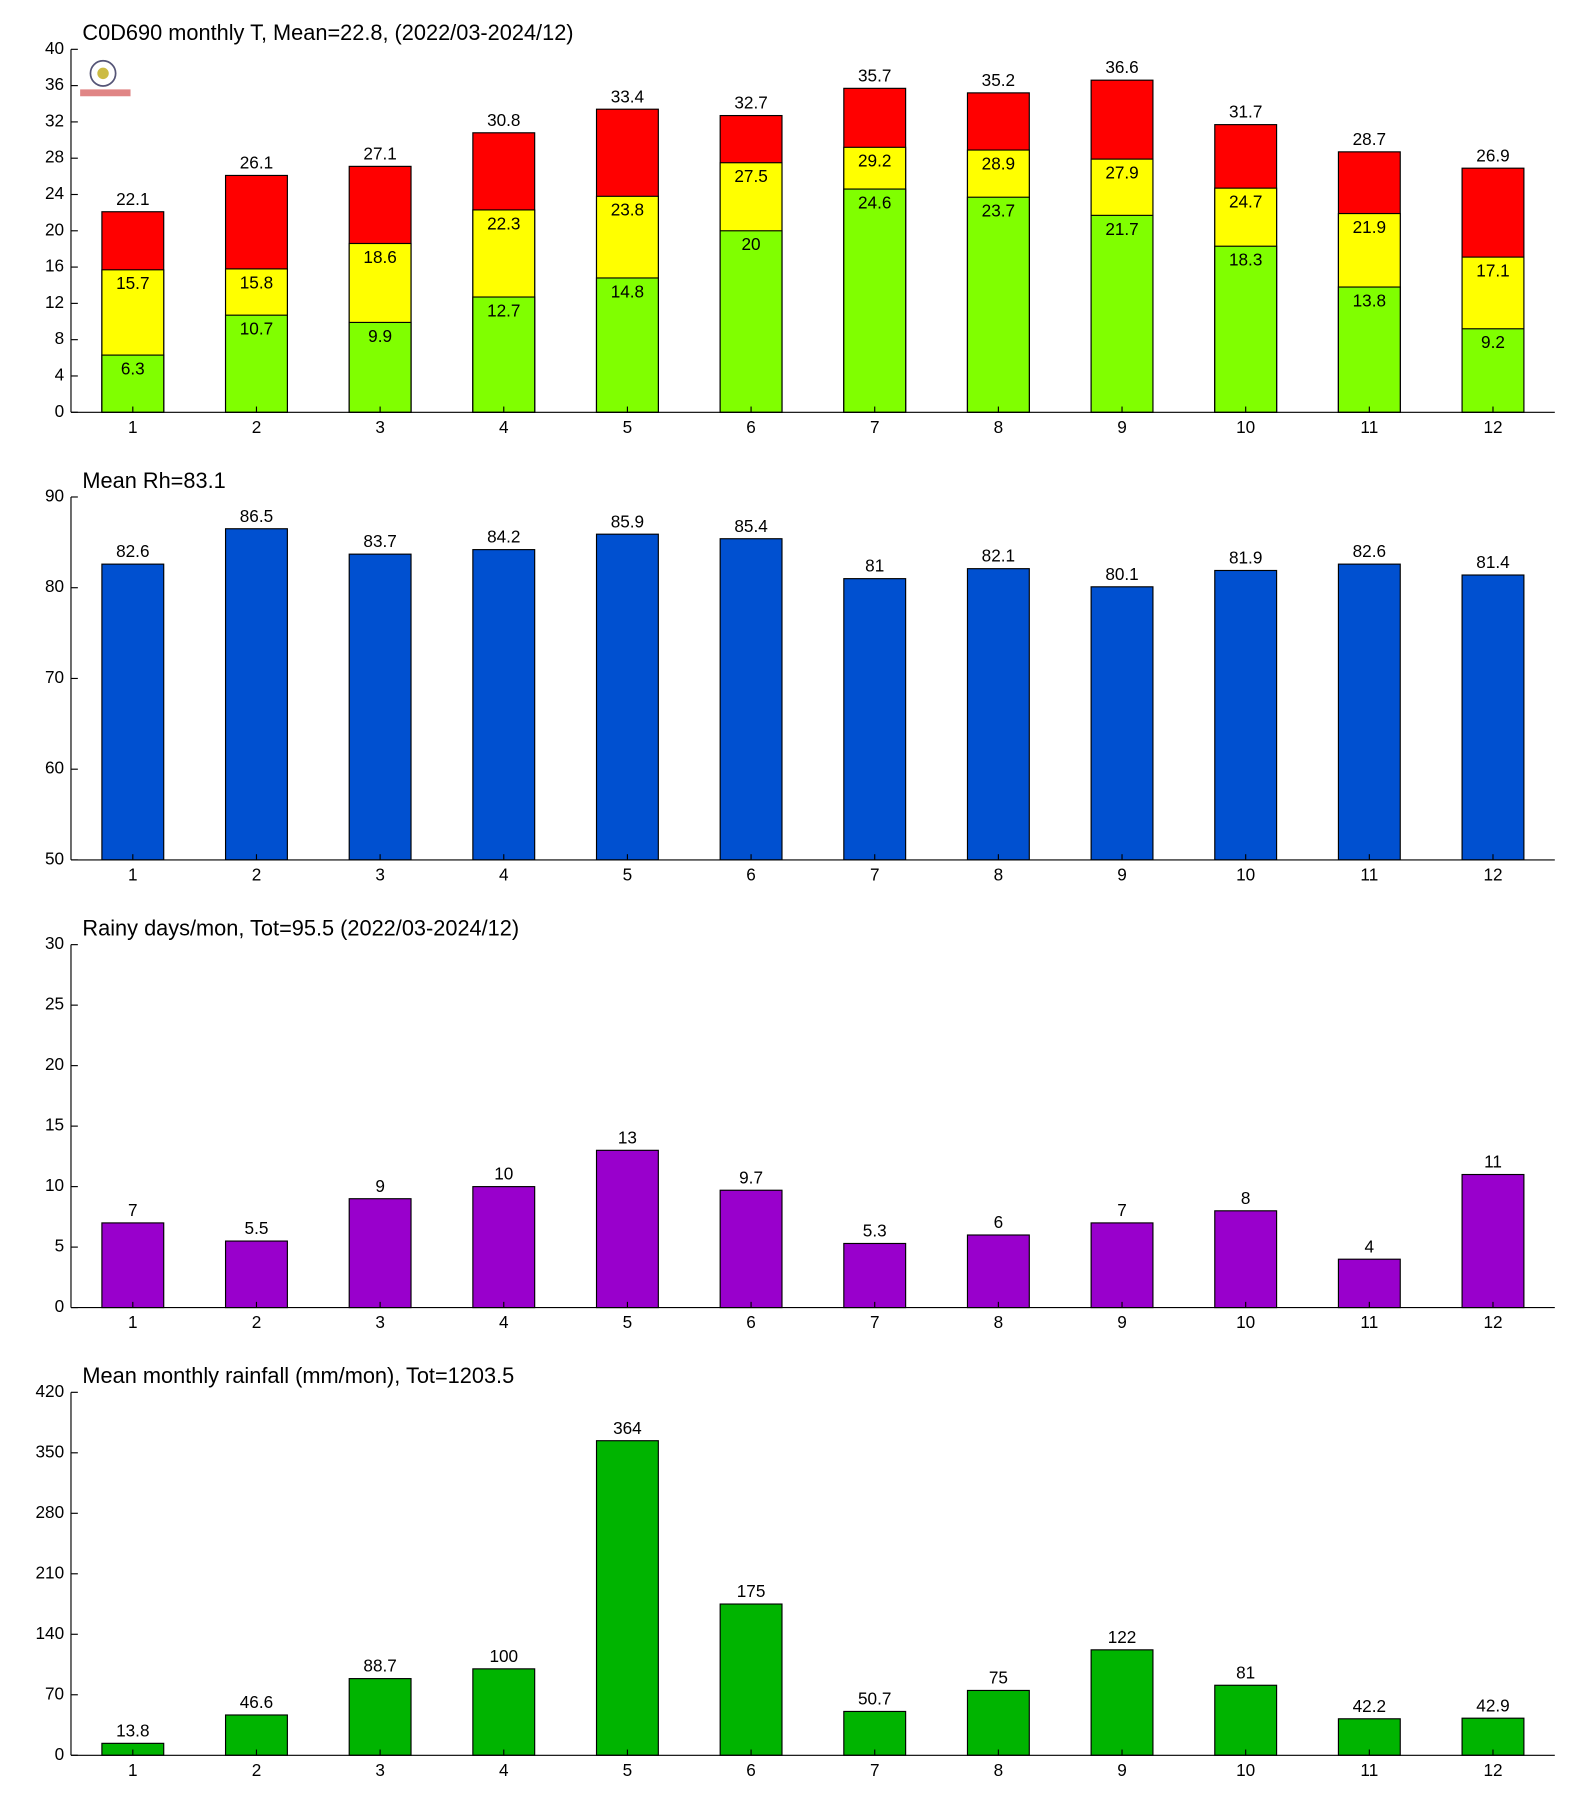  I want to click on value-label: 10, so click(503, 1174).